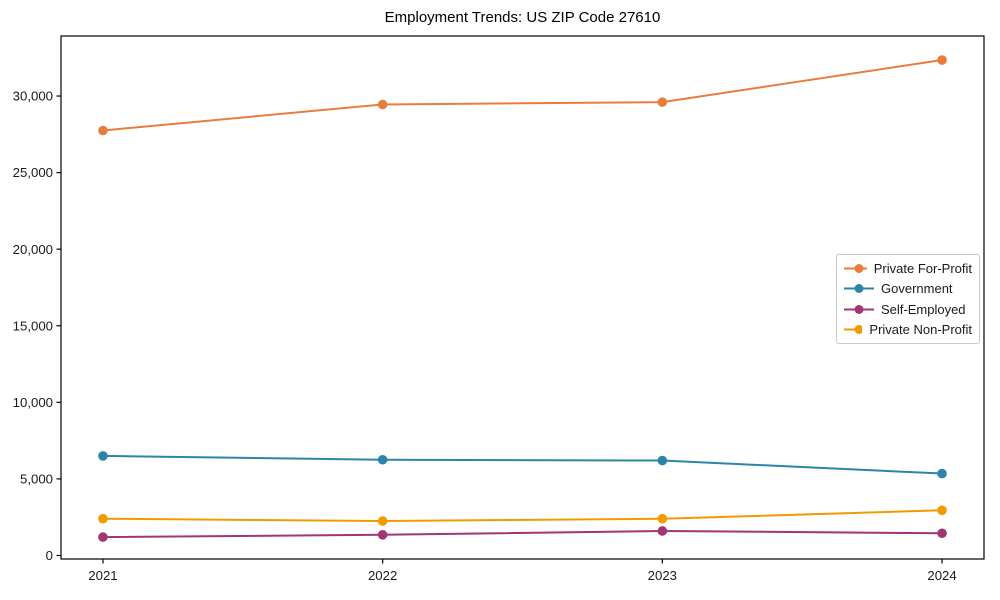  I want to click on legend-item-self-employed: Self-Employed, so click(908, 309).